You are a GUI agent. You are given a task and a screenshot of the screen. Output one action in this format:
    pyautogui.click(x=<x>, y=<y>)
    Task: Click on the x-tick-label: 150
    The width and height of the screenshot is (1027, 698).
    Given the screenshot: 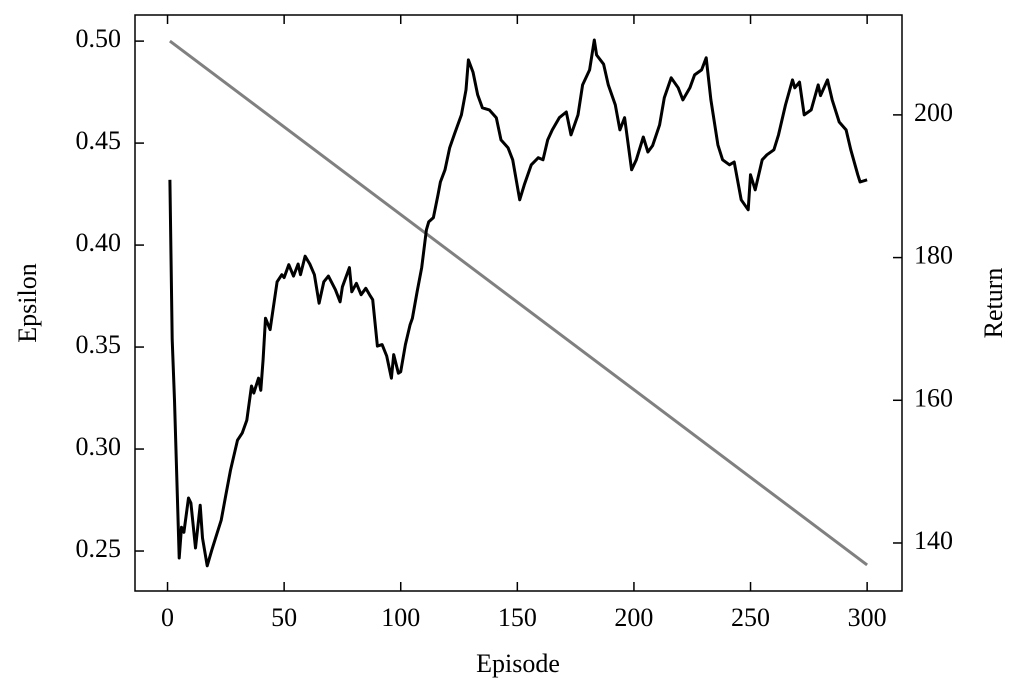 What is the action you would take?
    pyautogui.click(x=517, y=617)
    